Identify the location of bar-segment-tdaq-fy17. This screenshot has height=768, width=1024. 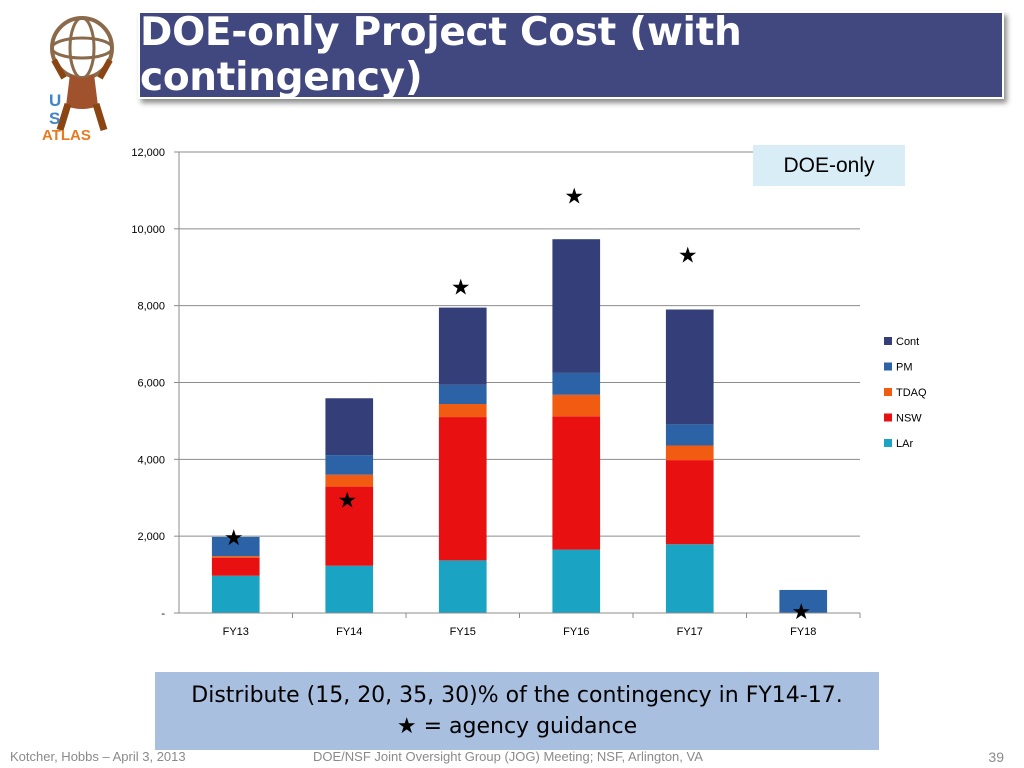
(689, 453).